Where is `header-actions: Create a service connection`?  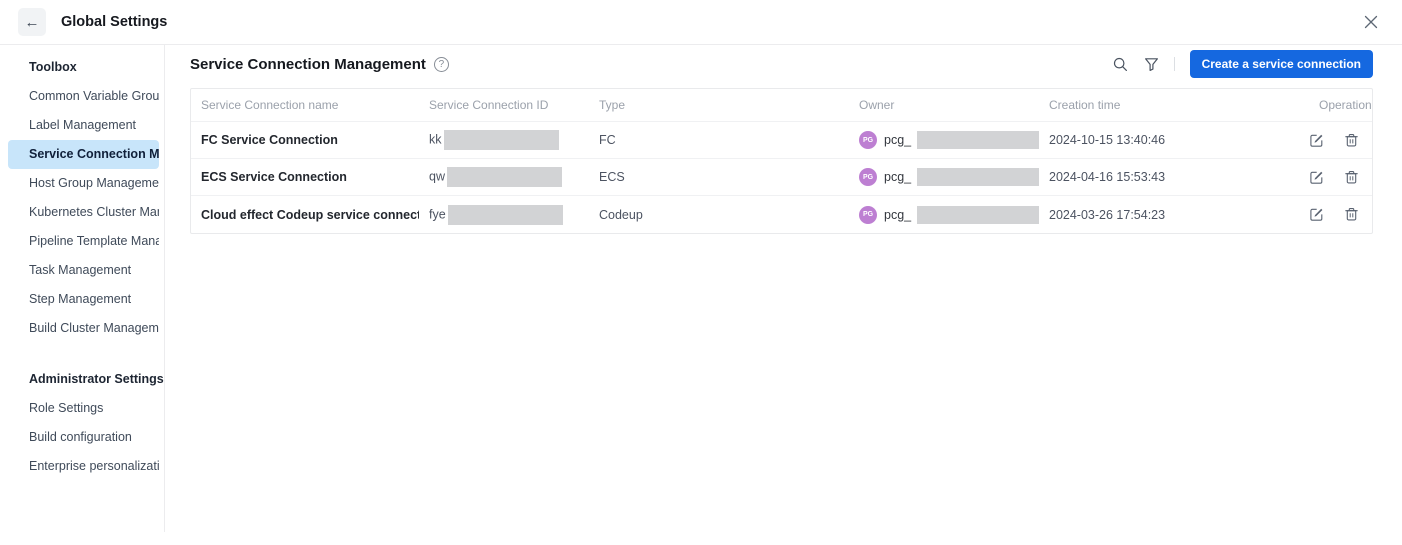 header-actions: Create a service connection is located at coordinates (1243, 64).